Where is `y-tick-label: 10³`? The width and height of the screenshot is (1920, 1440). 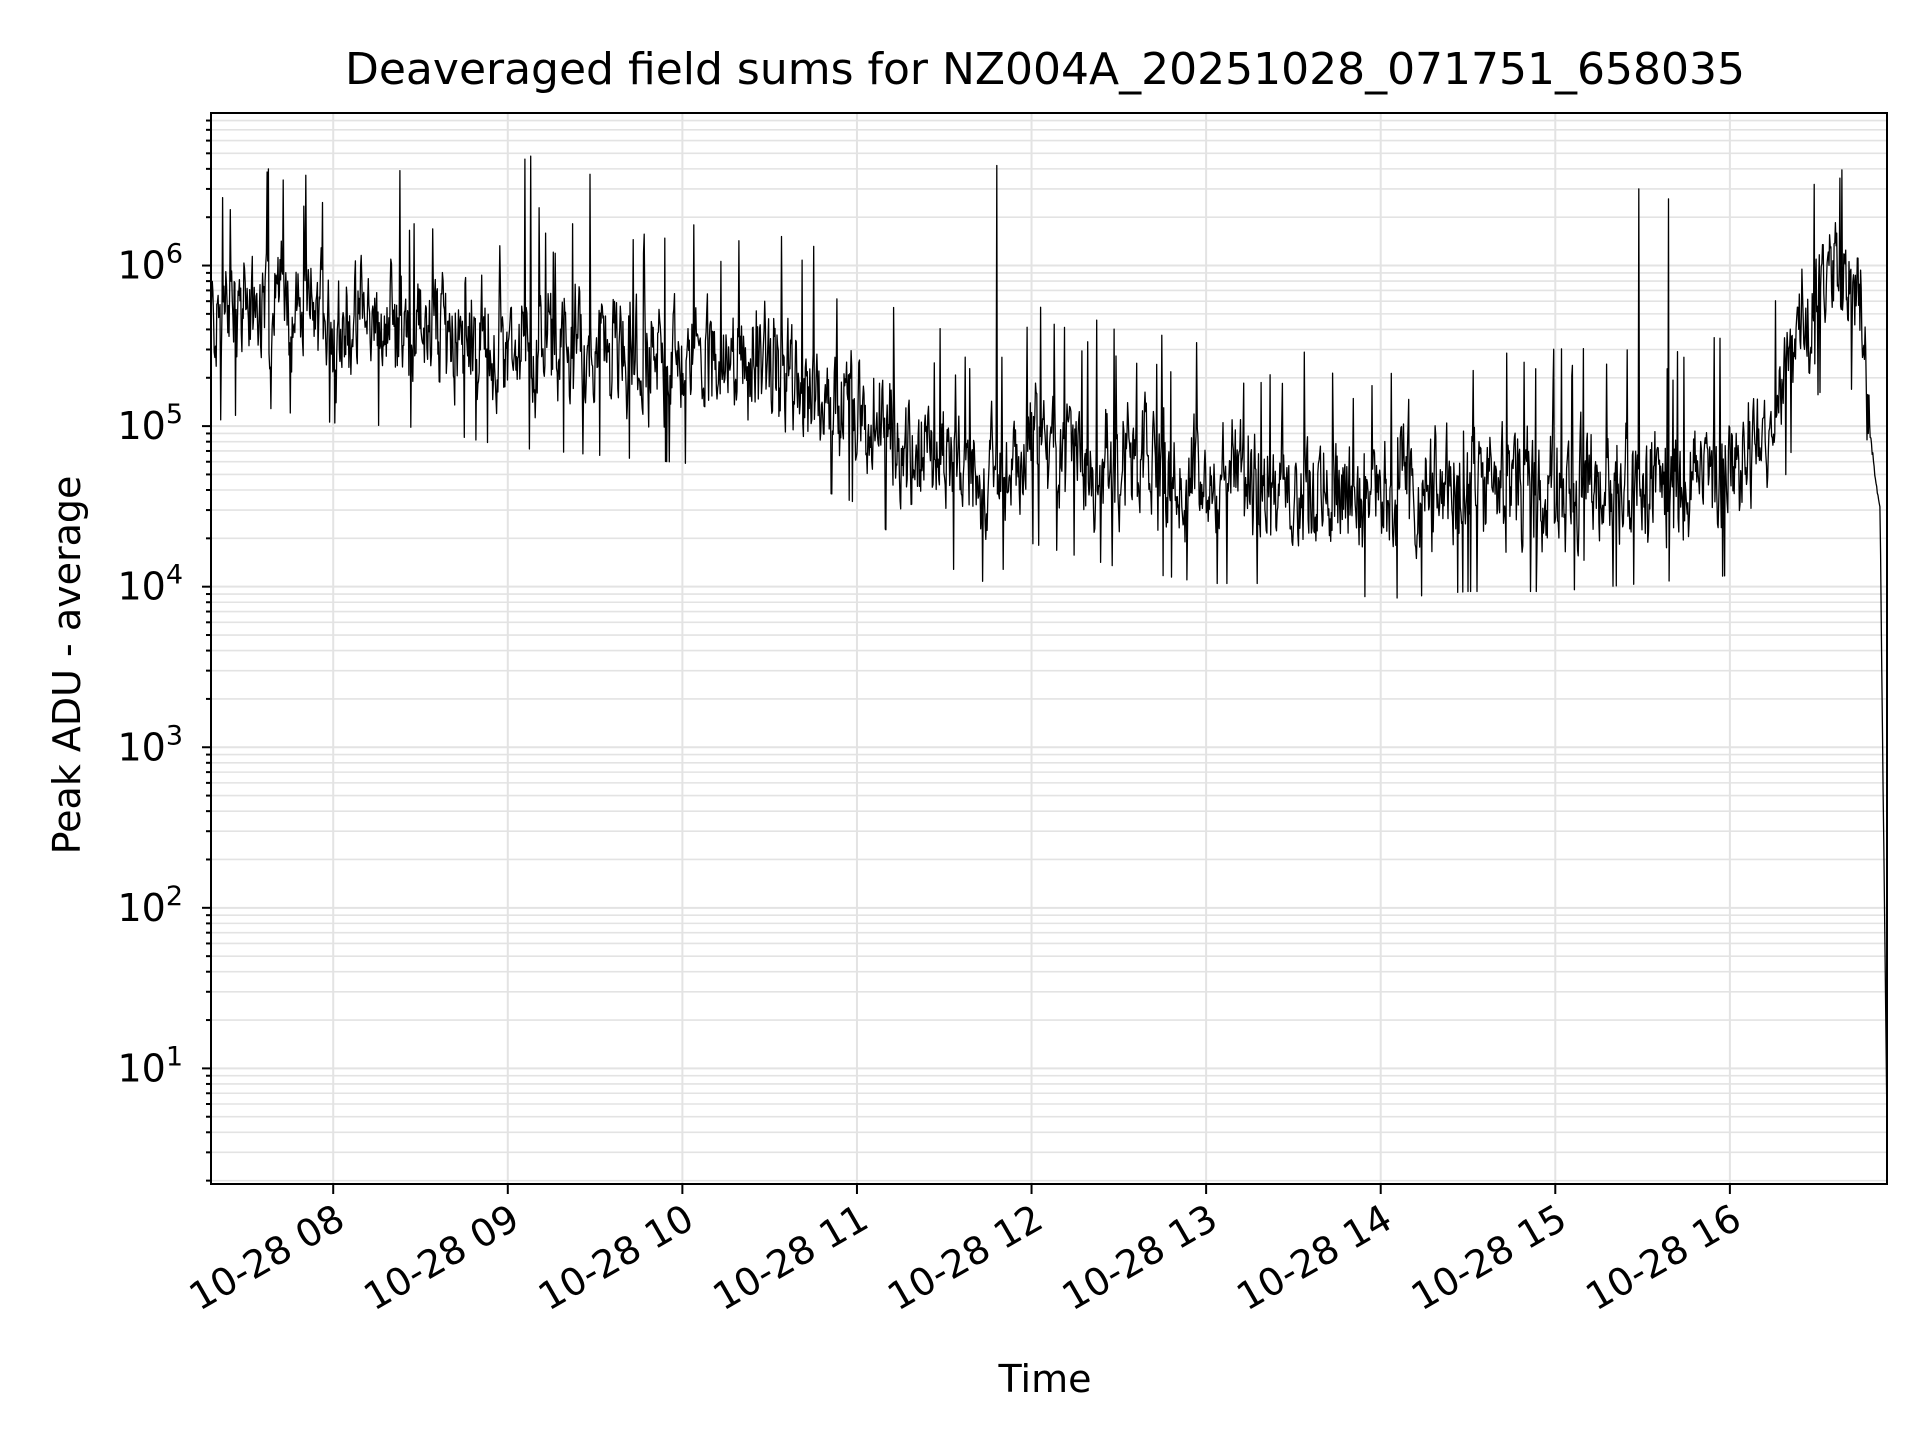
y-tick-label: 10³ is located at coordinates (150, 744).